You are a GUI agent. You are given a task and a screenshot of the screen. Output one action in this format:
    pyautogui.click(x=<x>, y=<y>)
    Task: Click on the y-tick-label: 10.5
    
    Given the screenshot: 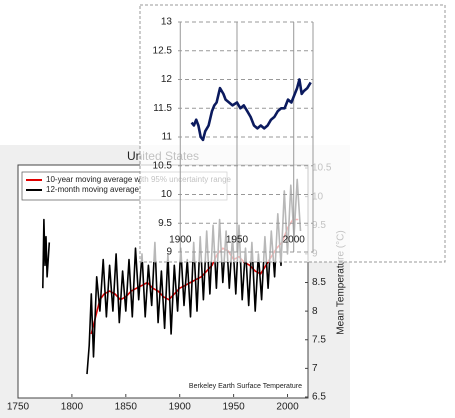 What is the action you would take?
    pyautogui.click(x=163, y=165)
    